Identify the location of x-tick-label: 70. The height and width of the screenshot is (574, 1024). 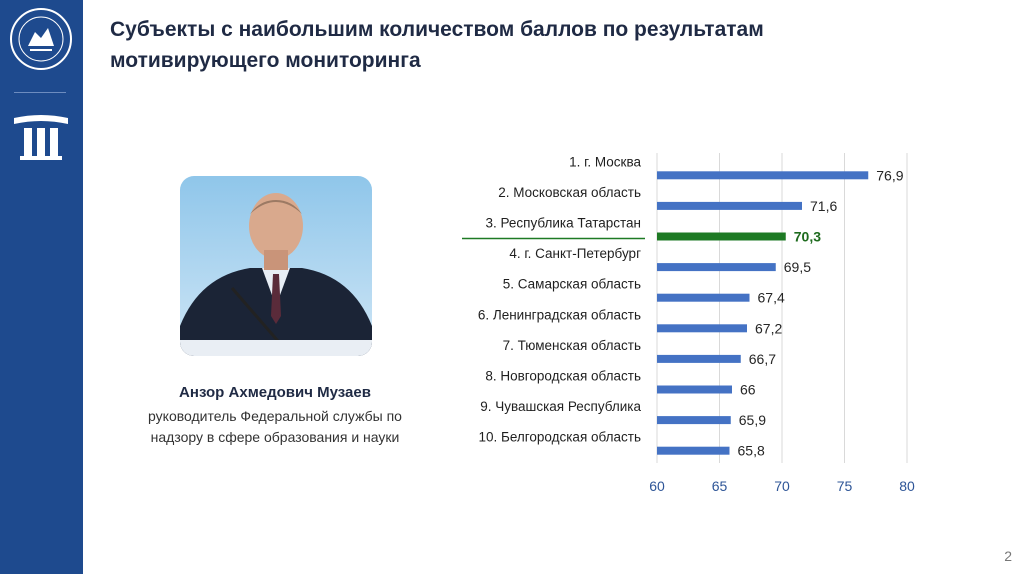
(782, 486).